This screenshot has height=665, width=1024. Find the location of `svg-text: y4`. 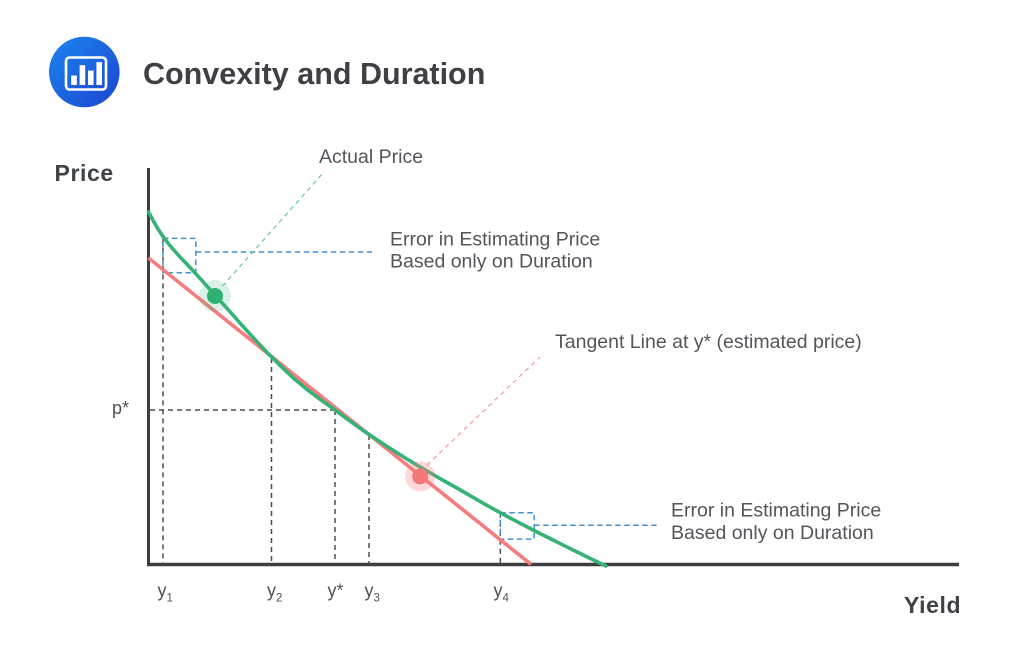

svg-text: y4 is located at coordinates (502, 593).